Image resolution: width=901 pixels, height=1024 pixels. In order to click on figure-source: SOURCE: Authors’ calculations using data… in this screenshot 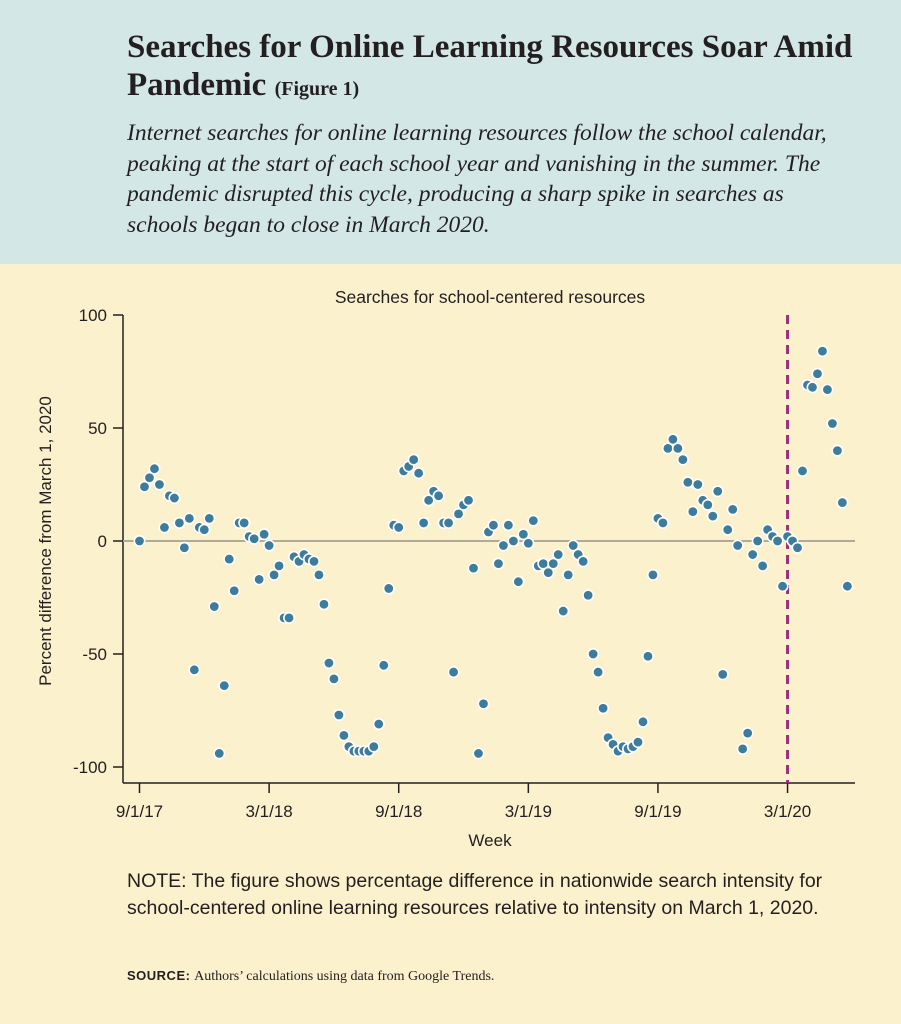, I will do `click(487, 976)`.